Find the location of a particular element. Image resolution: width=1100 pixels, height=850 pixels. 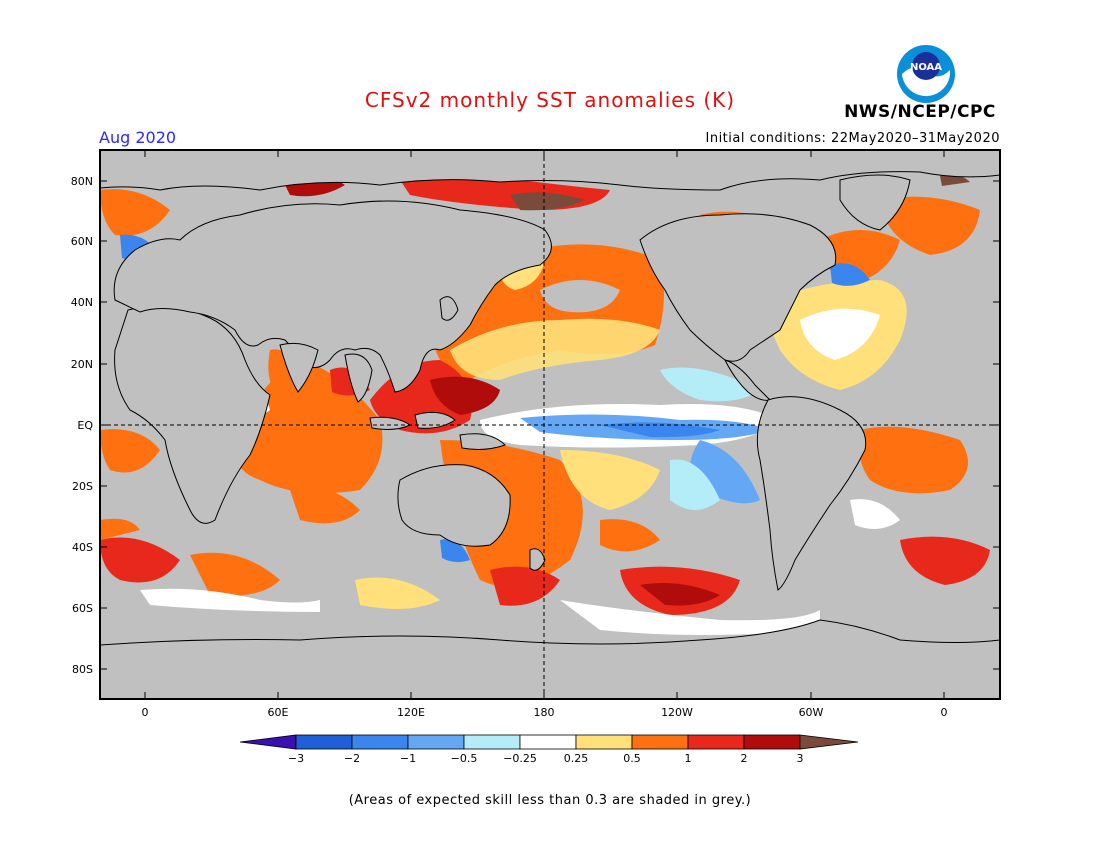

colorbar-label: −0.25 is located at coordinates (520, 758).